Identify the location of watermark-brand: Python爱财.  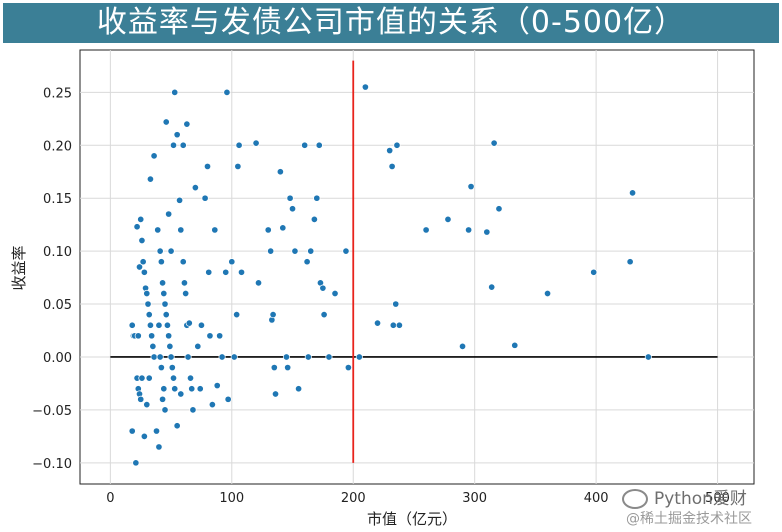
(684, 496).